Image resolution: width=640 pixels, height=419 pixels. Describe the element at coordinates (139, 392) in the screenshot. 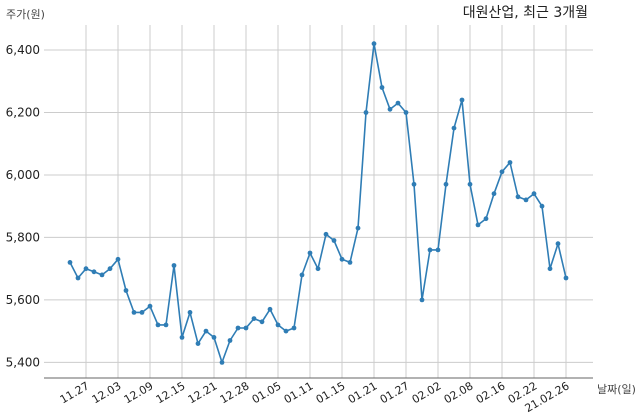

I see `x-tick-label: 12.09` at that location.